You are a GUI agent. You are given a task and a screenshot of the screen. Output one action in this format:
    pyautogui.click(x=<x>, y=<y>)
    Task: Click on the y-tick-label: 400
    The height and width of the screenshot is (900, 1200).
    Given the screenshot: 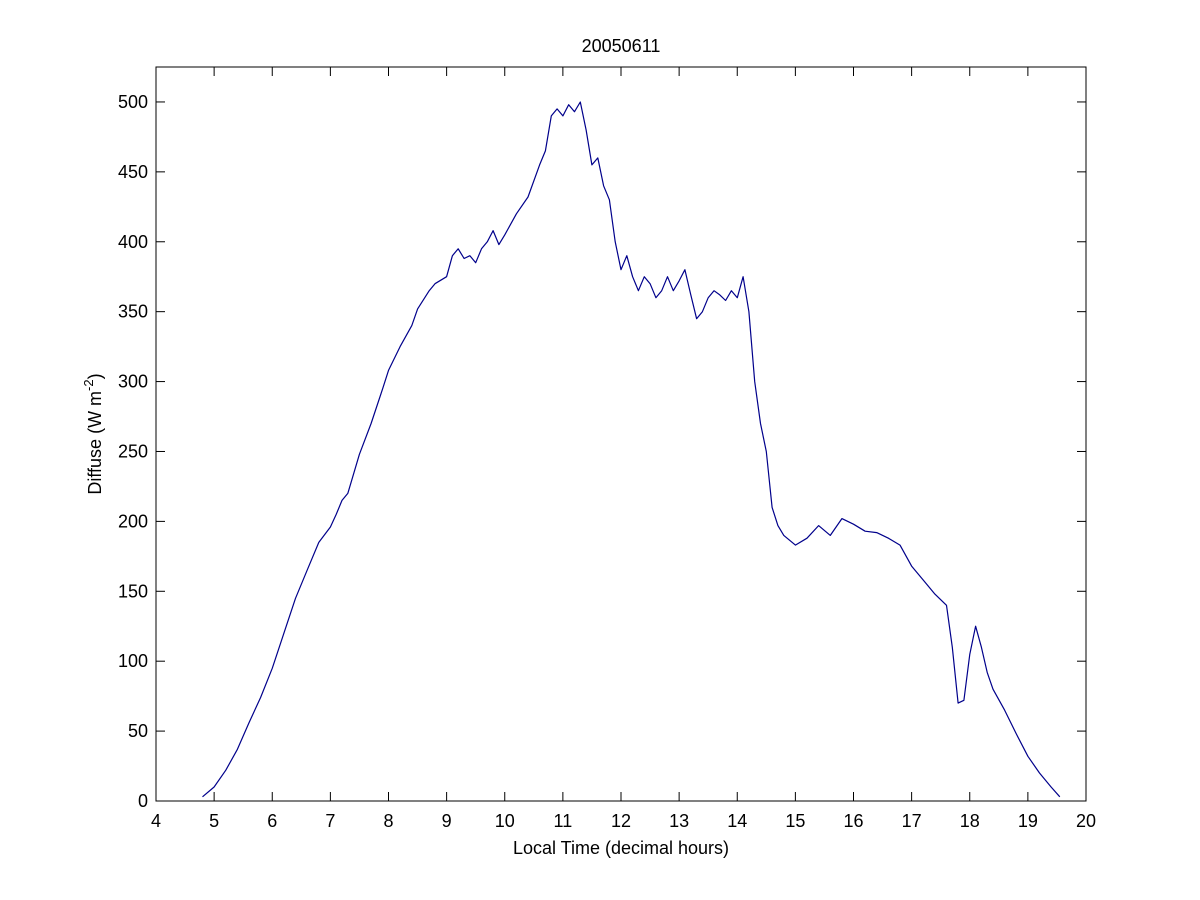 What is the action you would take?
    pyautogui.click(x=133, y=242)
    